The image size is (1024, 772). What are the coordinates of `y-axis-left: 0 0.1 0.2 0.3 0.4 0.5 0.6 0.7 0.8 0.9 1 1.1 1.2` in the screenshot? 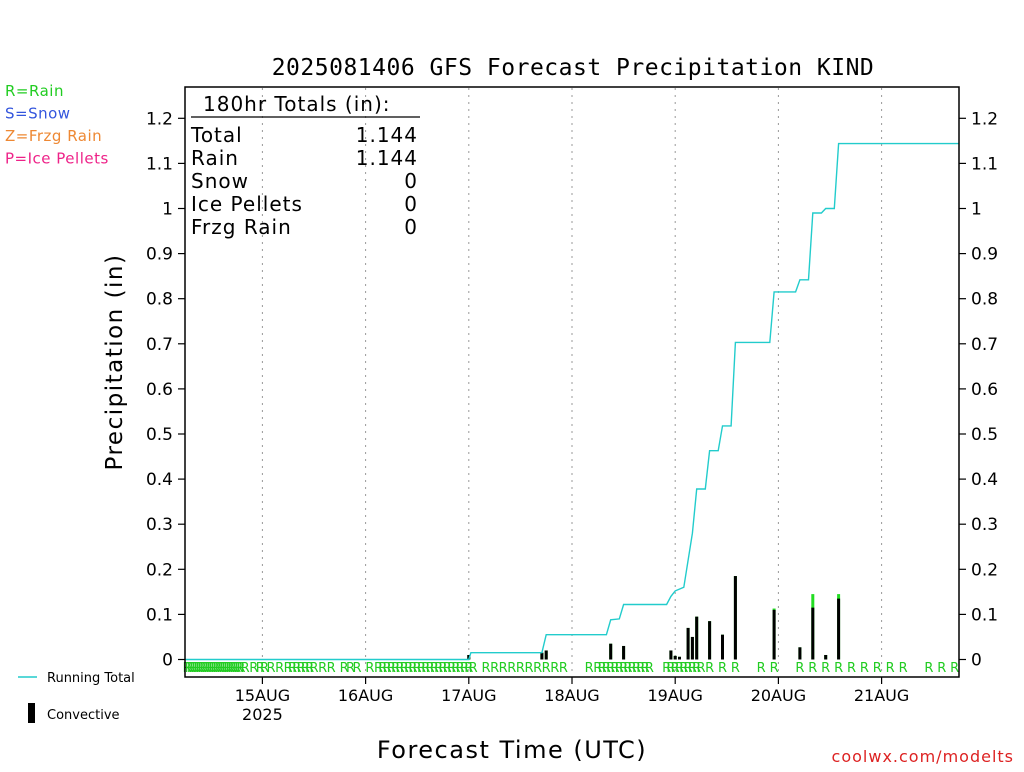 It's located at (165, 390).